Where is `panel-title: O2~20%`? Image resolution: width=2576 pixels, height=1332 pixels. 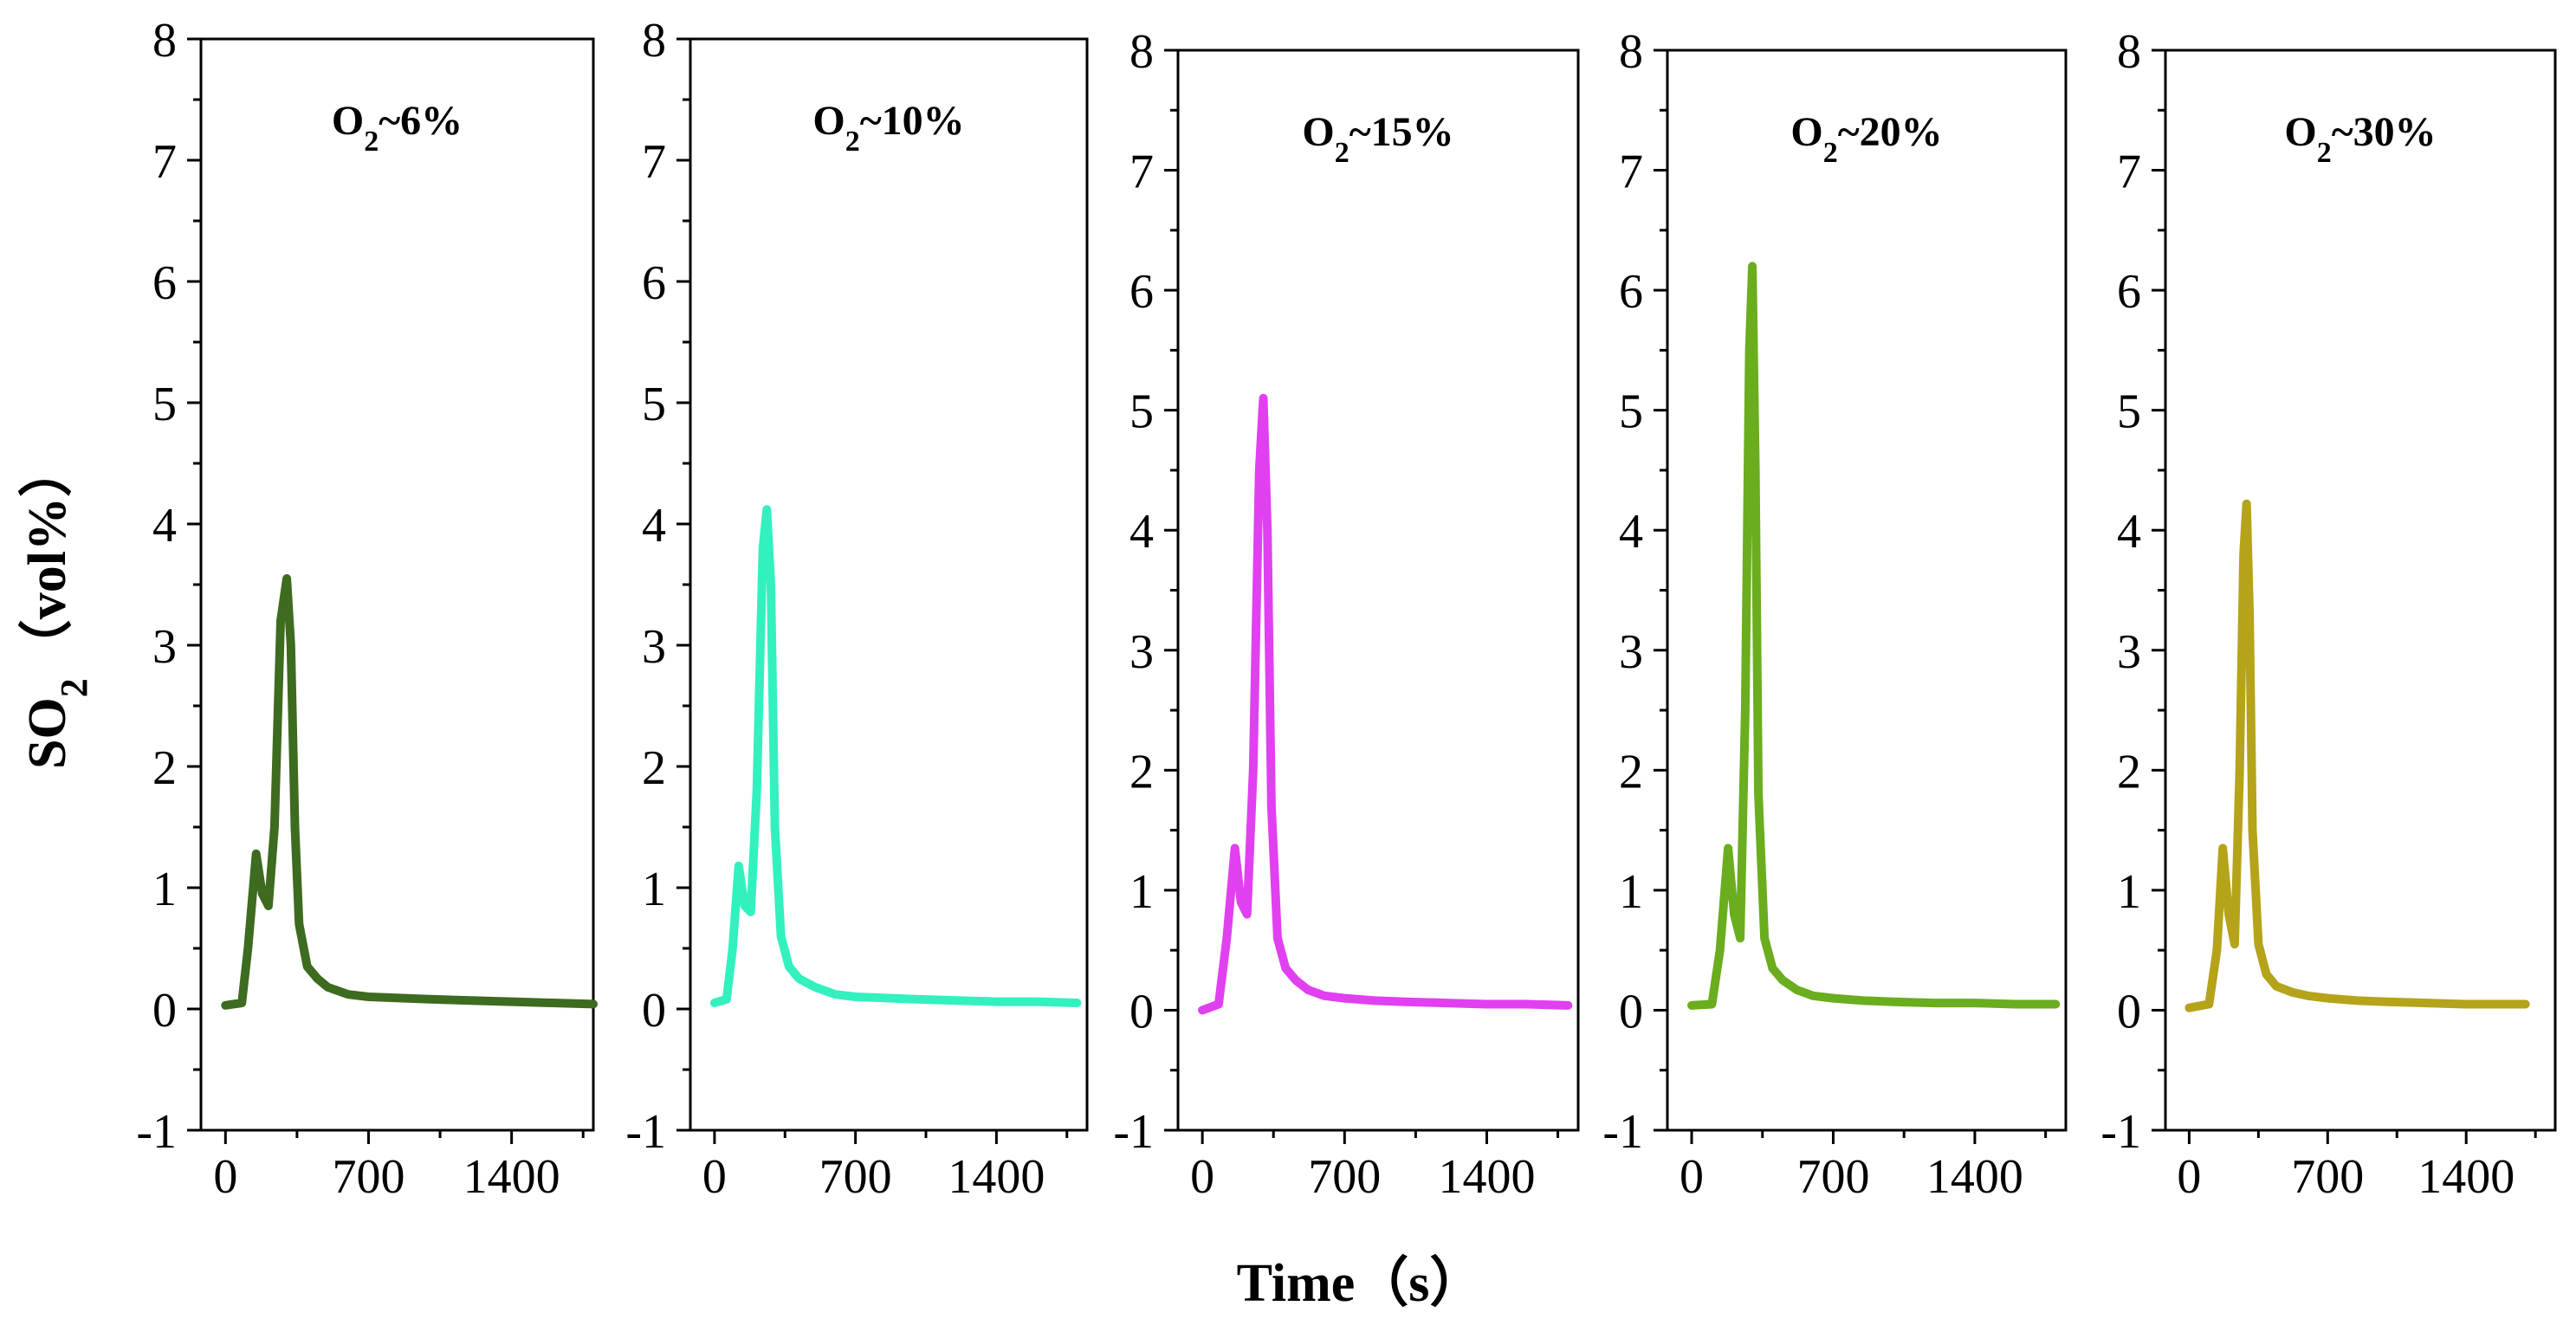
panel-title: O2~20% is located at coordinates (1866, 139).